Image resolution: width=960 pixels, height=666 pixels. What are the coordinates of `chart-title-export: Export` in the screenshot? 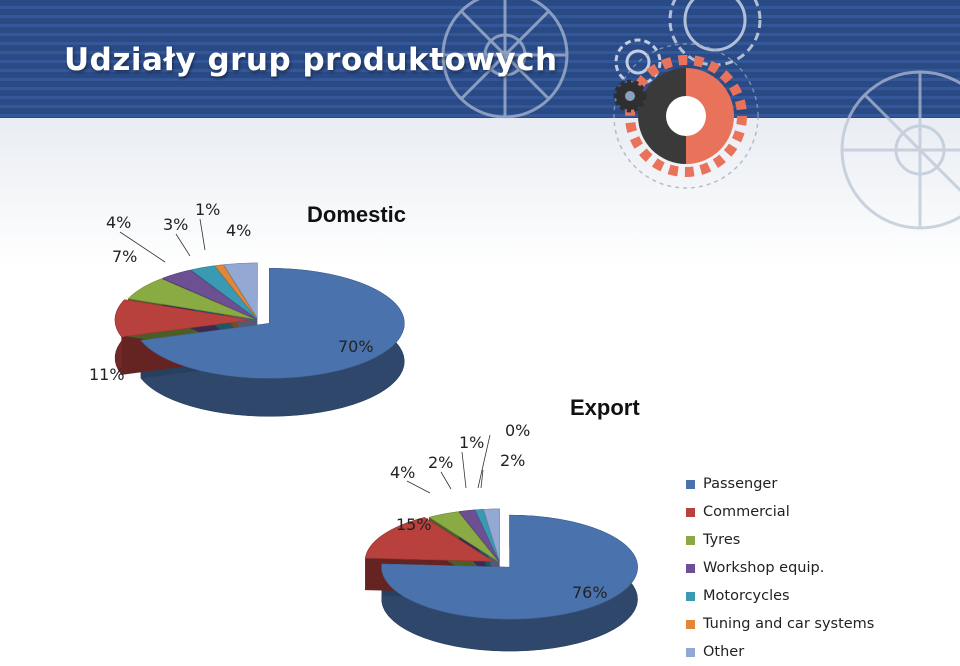 It's located at (605, 407).